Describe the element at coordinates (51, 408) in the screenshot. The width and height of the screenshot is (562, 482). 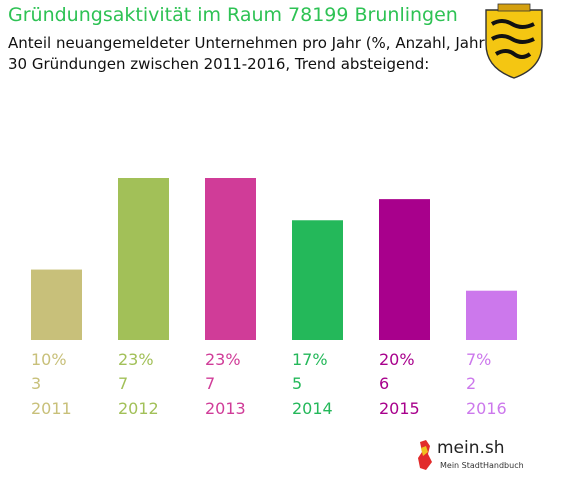
I see `year-label-2011: 2011` at that location.